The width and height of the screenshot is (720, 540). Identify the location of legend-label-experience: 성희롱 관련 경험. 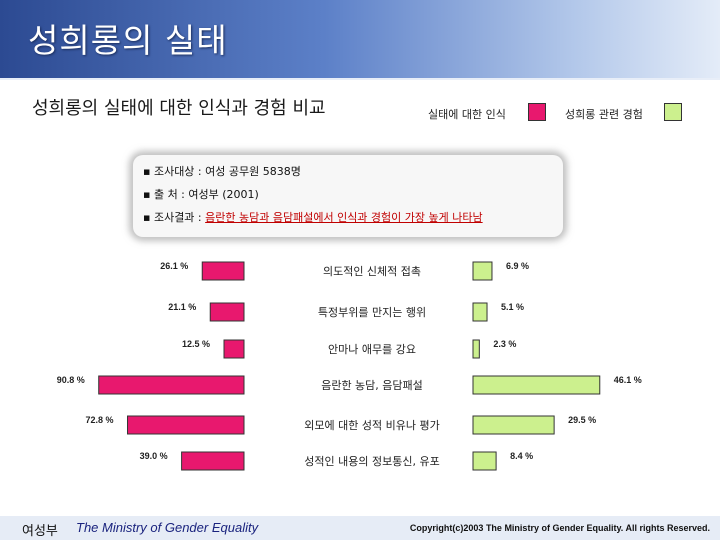
(604, 114).